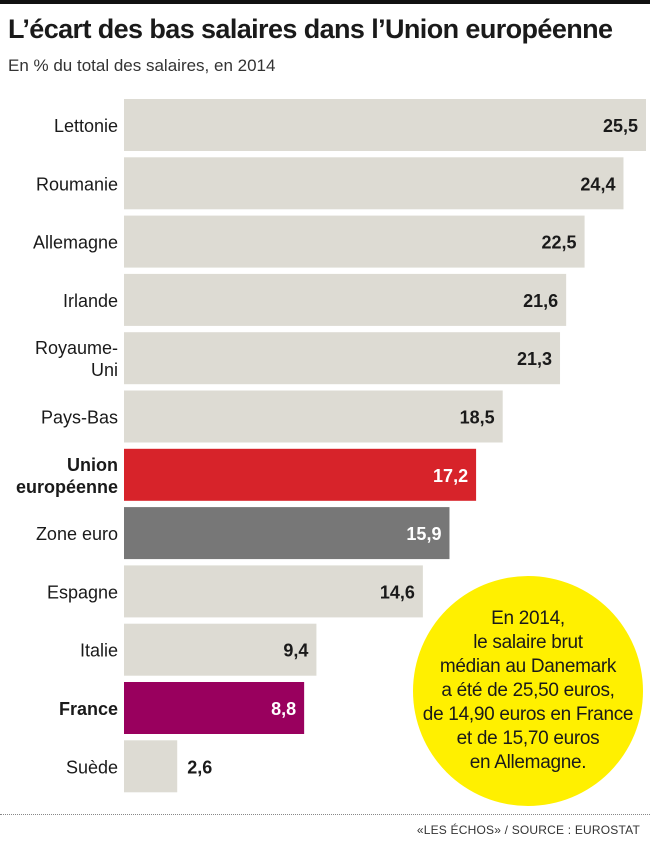 The height and width of the screenshot is (845, 650). I want to click on value-label: 25,5, so click(620, 126).